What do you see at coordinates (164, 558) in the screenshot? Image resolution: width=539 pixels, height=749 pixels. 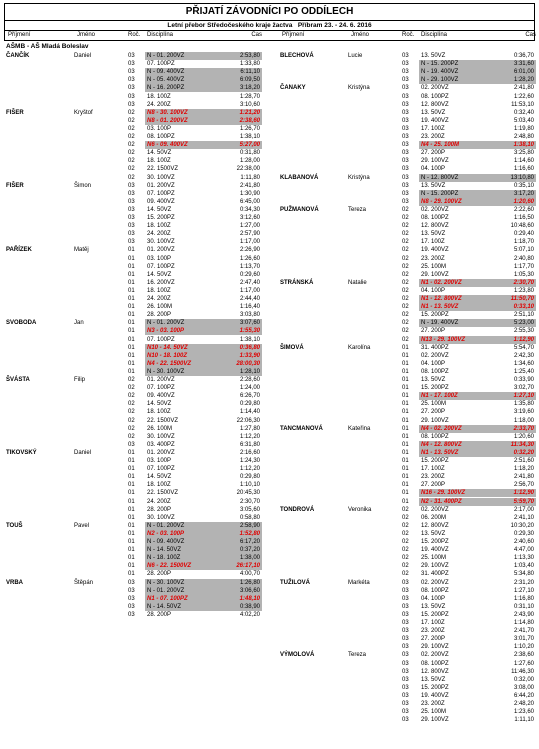 I see `discipline: N - 18. 100Z` at bounding box center [164, 558].